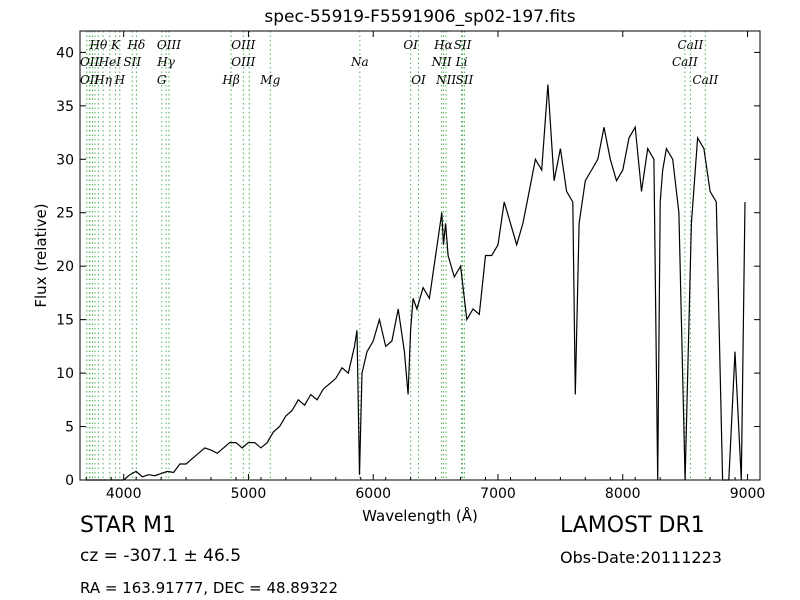 This screenshot has width=800, height=600. I want to click on redshift-label: cz = -307.1 ± 46.5, so click(161, 556).